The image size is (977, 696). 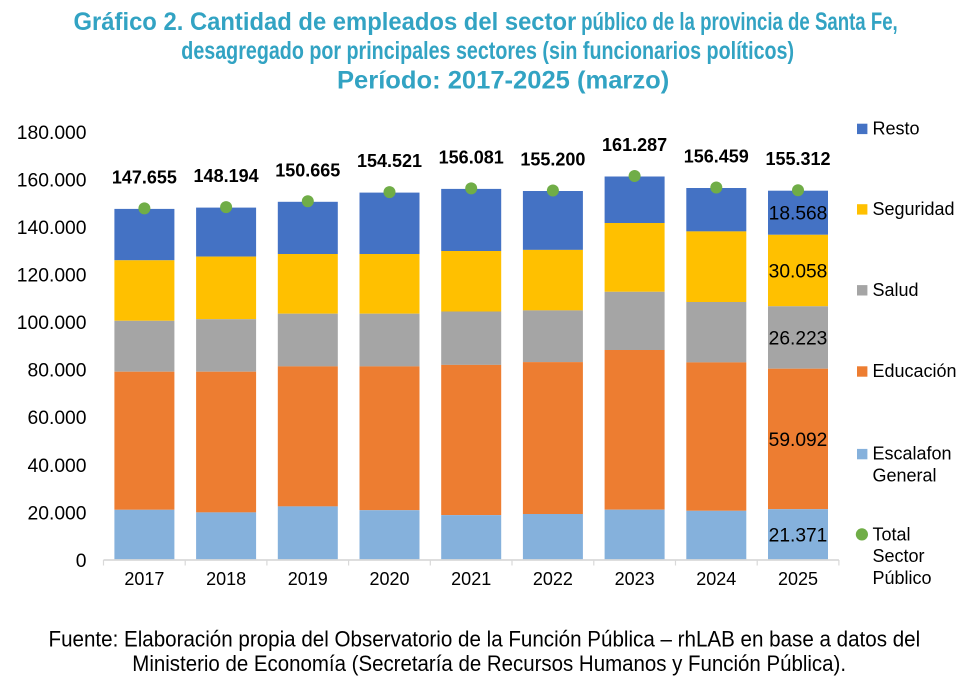 I want to click on svg-text: 0, so click(x=81, y=561).